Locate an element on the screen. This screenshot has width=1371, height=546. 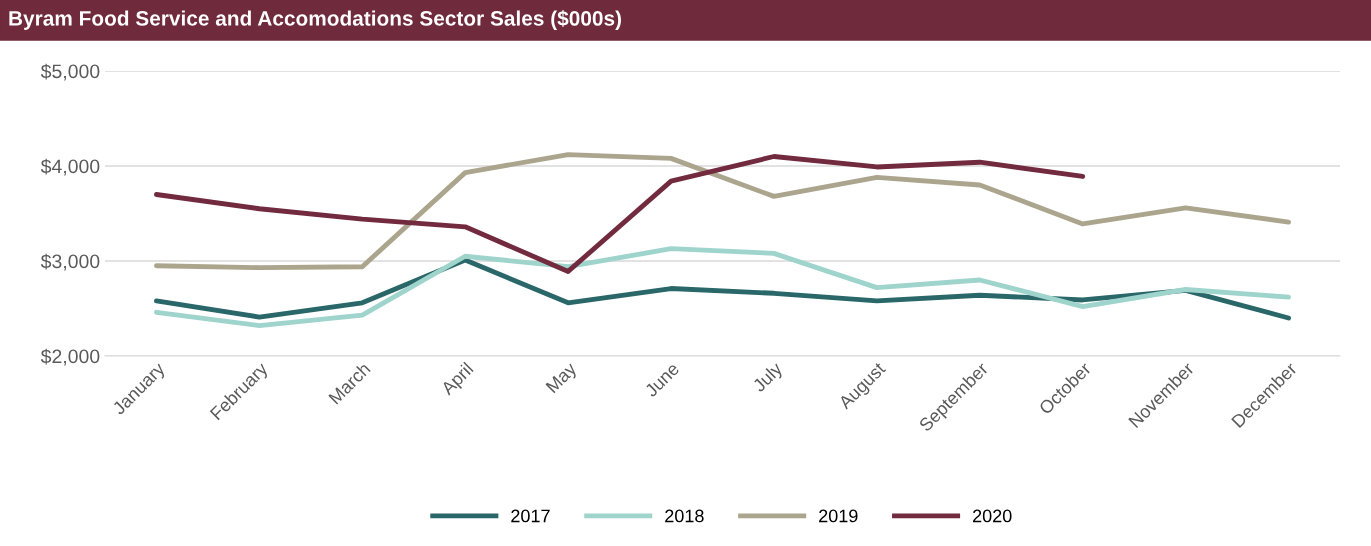
legend-label: 2019 is located at coordinates (838, 516).